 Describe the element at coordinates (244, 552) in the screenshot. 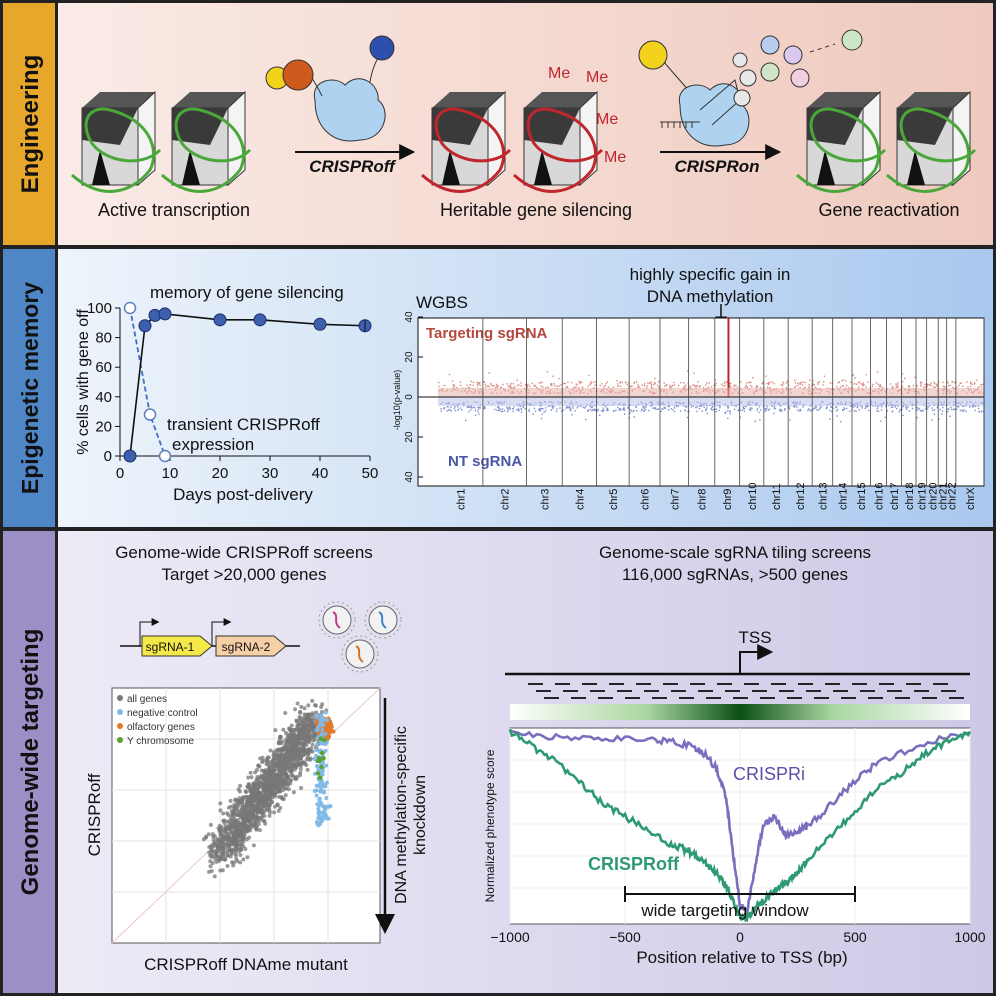

I see `screen-title-1: Genome-wide CRISPRoff screens` at that location.